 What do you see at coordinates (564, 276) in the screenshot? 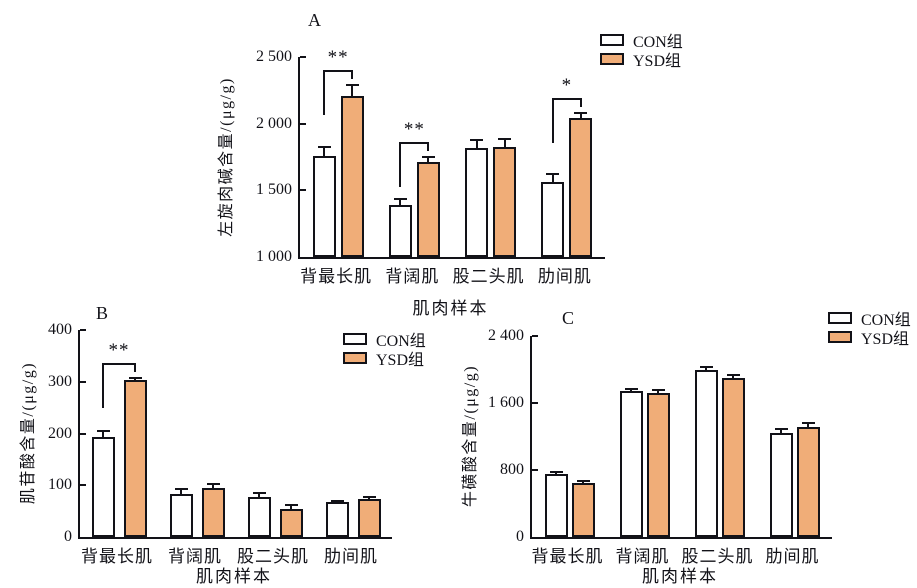
I see `x-tick-label: 肋间肌` at bounding box center [564, 276].